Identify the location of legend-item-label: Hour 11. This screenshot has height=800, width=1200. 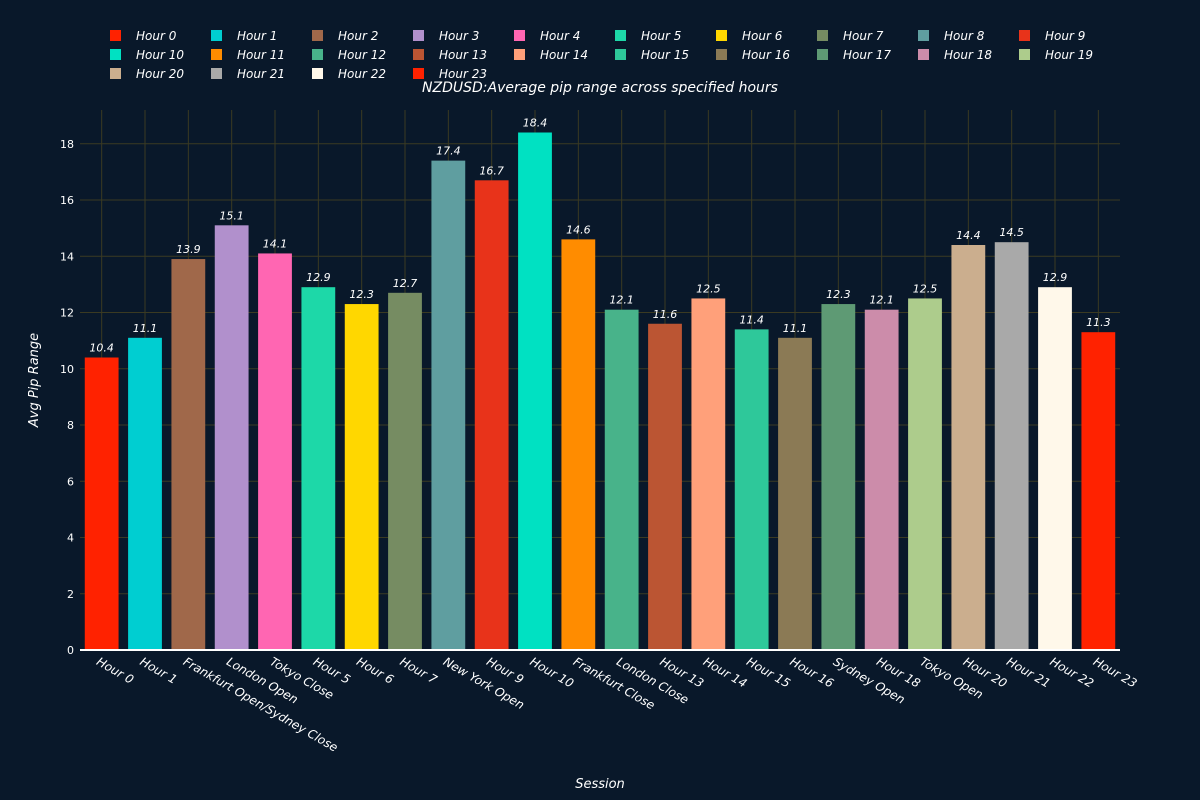
(261, 55).